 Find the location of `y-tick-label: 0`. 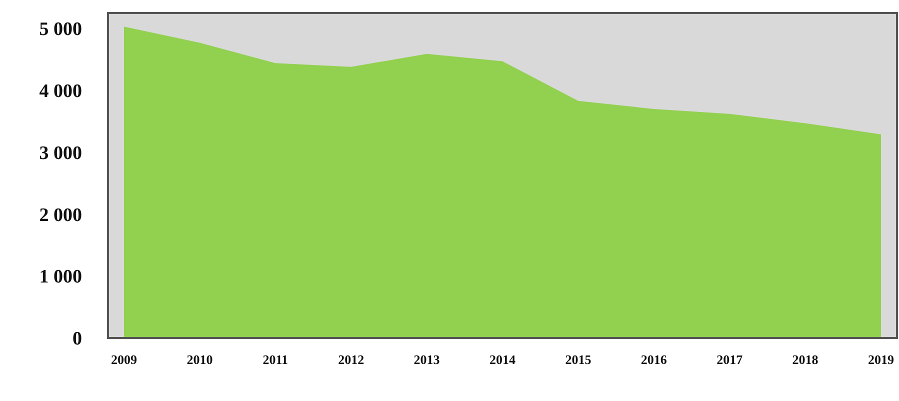

y-tick-label: 0 is located at coordinates (77, 339).